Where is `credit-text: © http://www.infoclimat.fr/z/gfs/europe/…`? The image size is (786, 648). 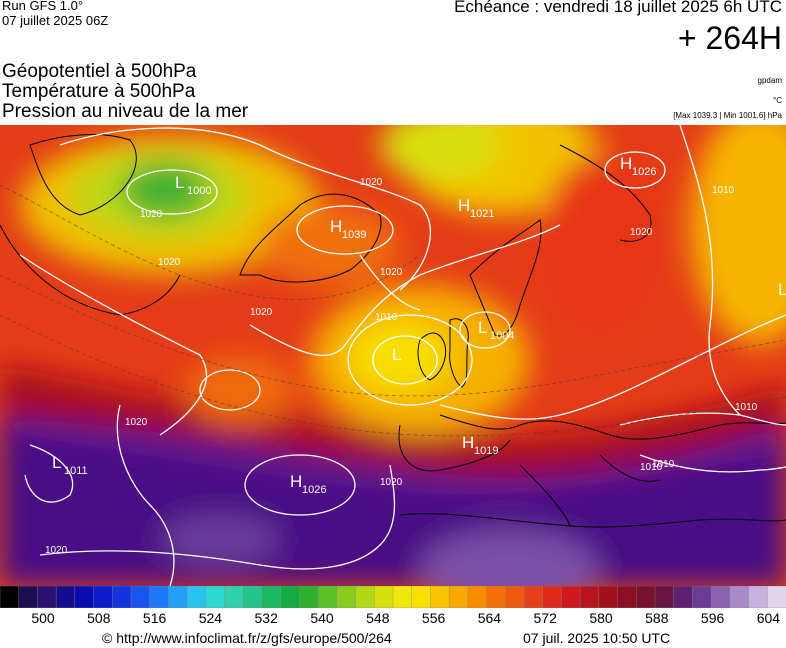
credit-text: © http://www.infoclimat.fr/z/gfs/europe/… is located at coordinates (247, 638).